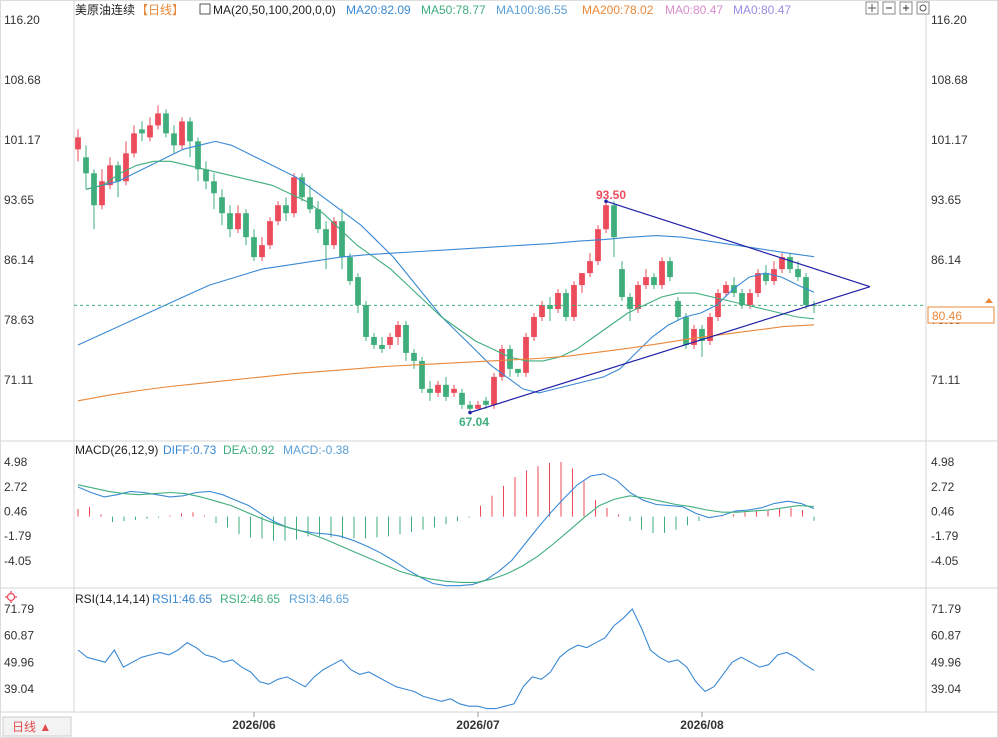 The image size is (998, 738). I want to click on macd-tick-left: 0.46, so click(16, 512).